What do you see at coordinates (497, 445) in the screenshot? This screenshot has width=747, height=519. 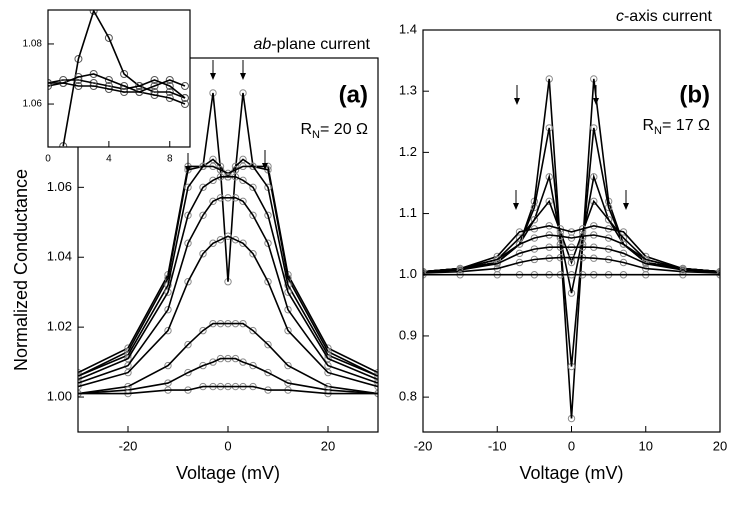 I see `x-tick-label: -10` at bounding box center [497, 445].